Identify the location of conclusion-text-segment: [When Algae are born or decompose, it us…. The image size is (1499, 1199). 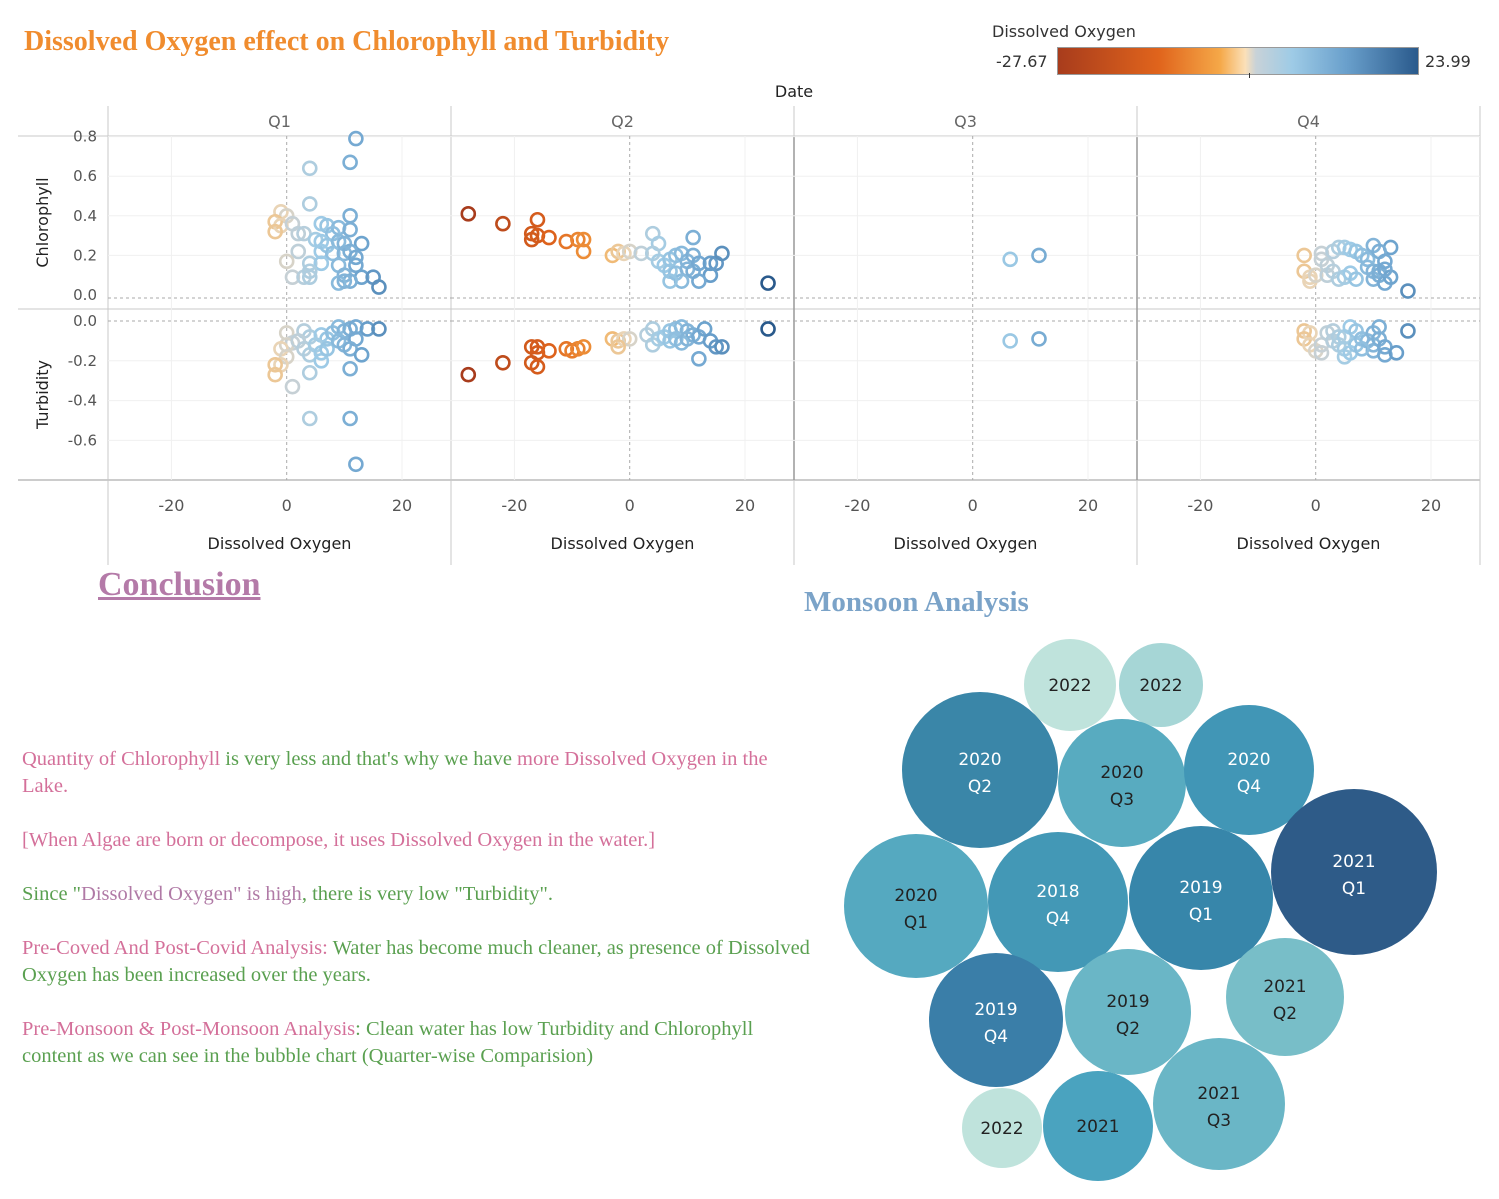
(339, 840).